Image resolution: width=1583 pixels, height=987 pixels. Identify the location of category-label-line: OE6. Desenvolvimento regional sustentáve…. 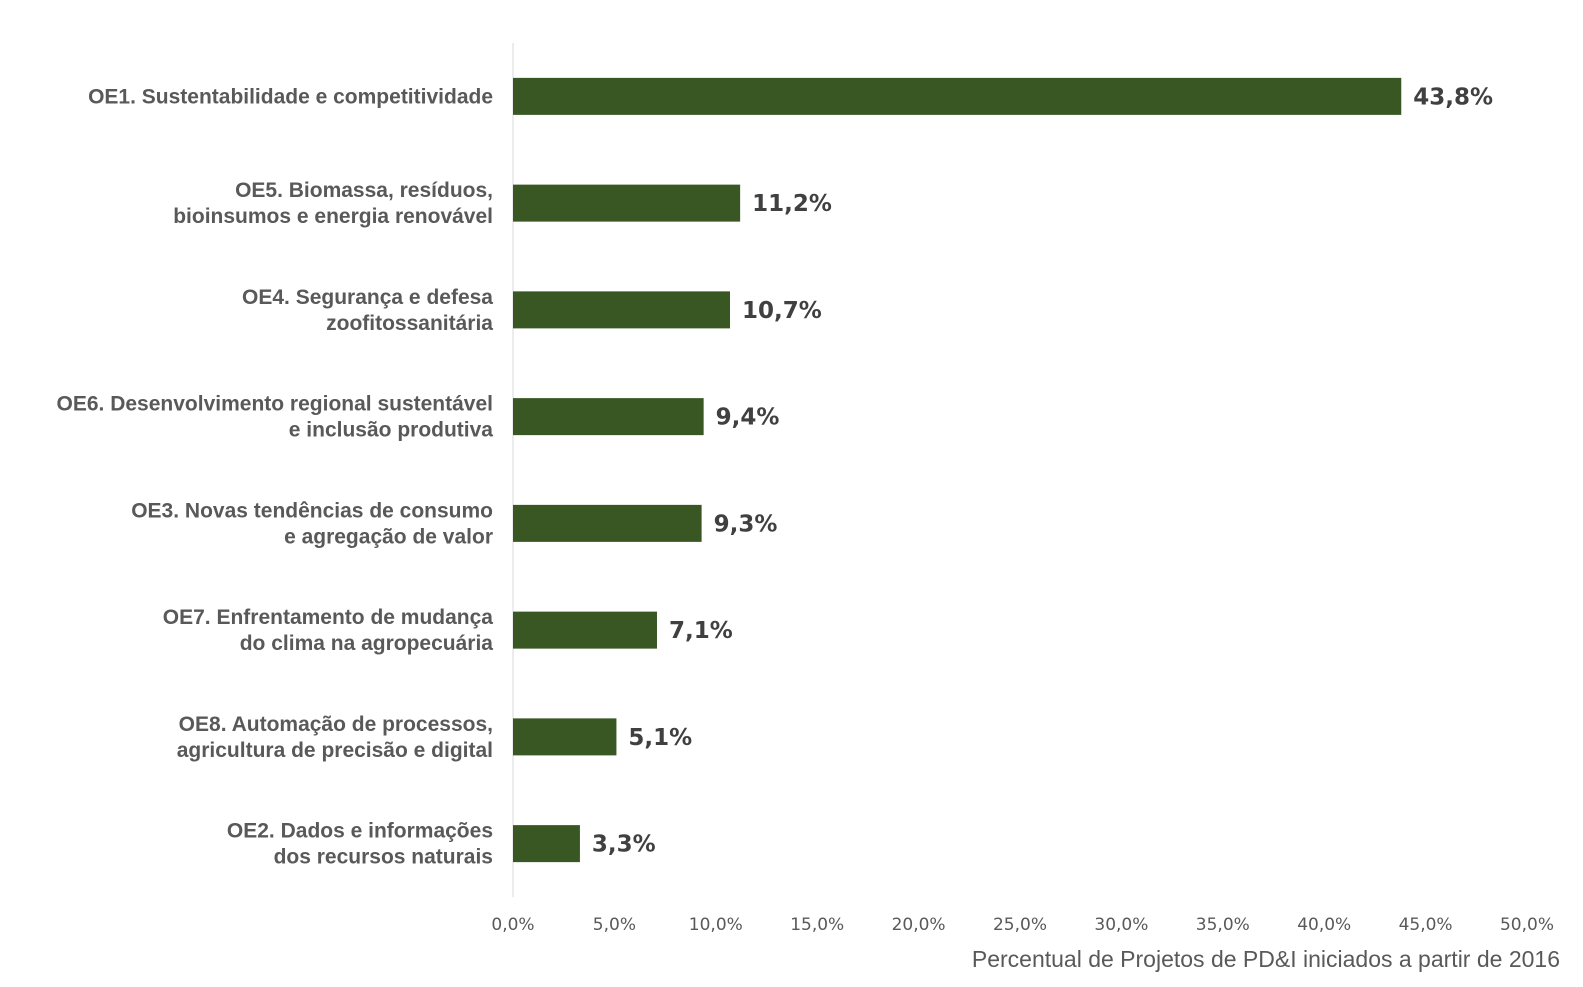
(275, 404).